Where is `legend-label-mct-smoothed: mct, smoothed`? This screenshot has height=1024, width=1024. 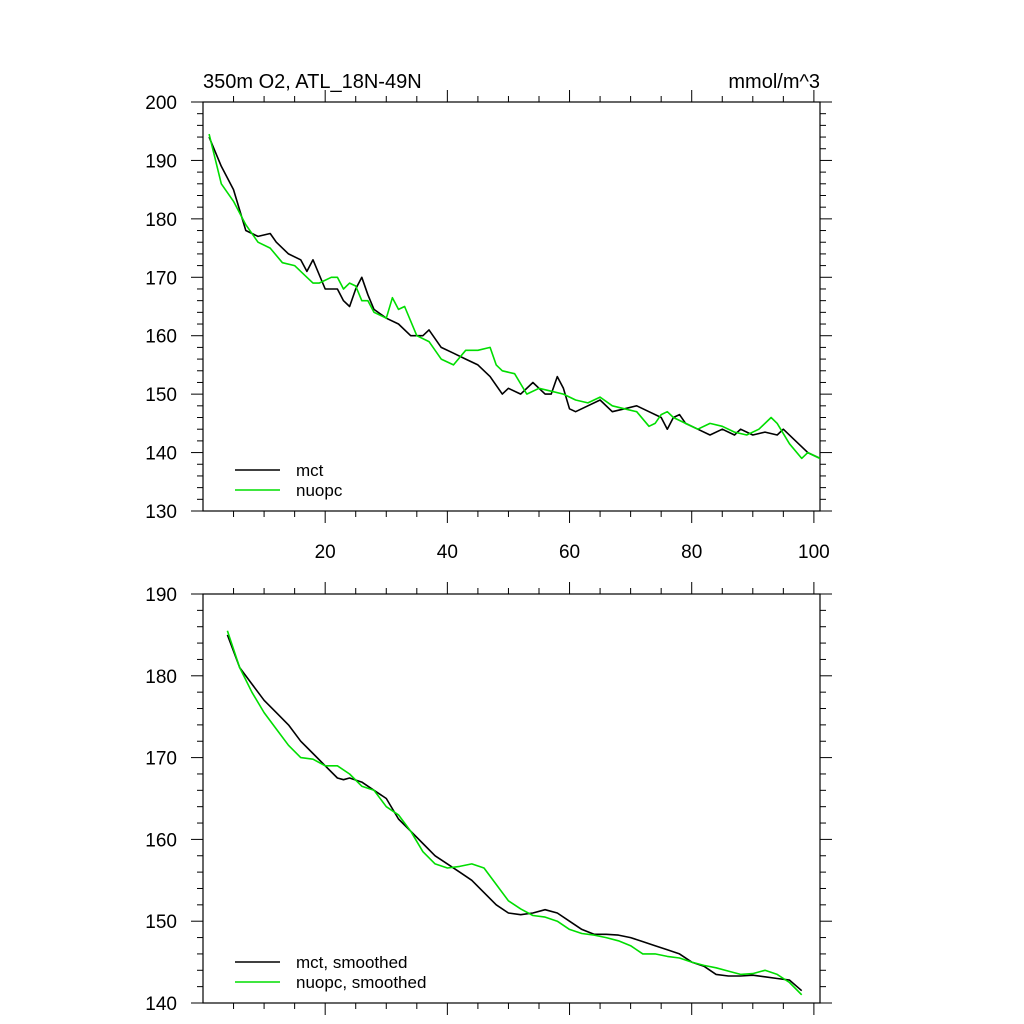 legend-label-mct-smoothed: mct, smoothed is located at coordinates (352, 962).